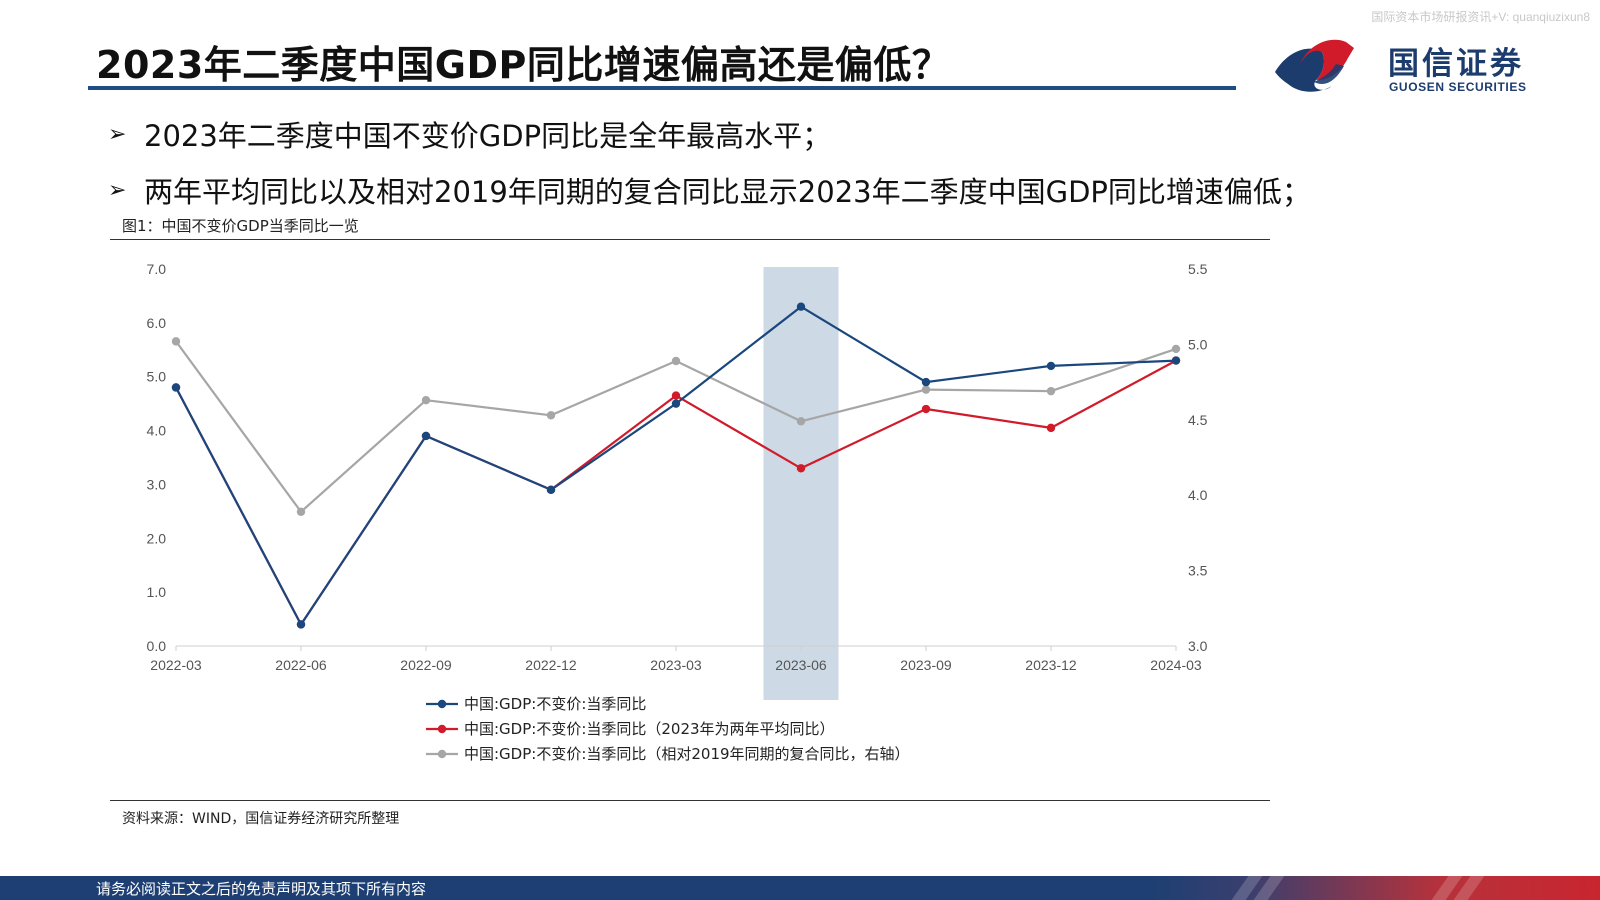 The height and width of the screenshot is (900, 1600). What do you see at coordinates (690, 239) in the screenshot?
I see `figure-top-rule` at bounding box center [690, 239].